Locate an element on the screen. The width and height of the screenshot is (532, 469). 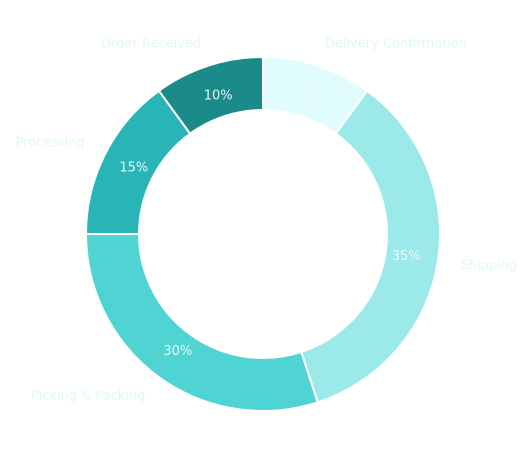
percent-label-delivery-confirmation: 10% is located at coordinates (307, 96).